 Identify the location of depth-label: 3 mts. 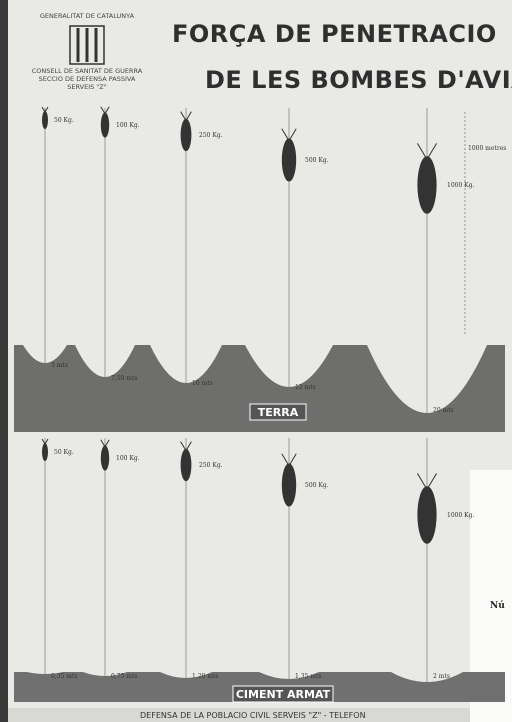
(59, 365).